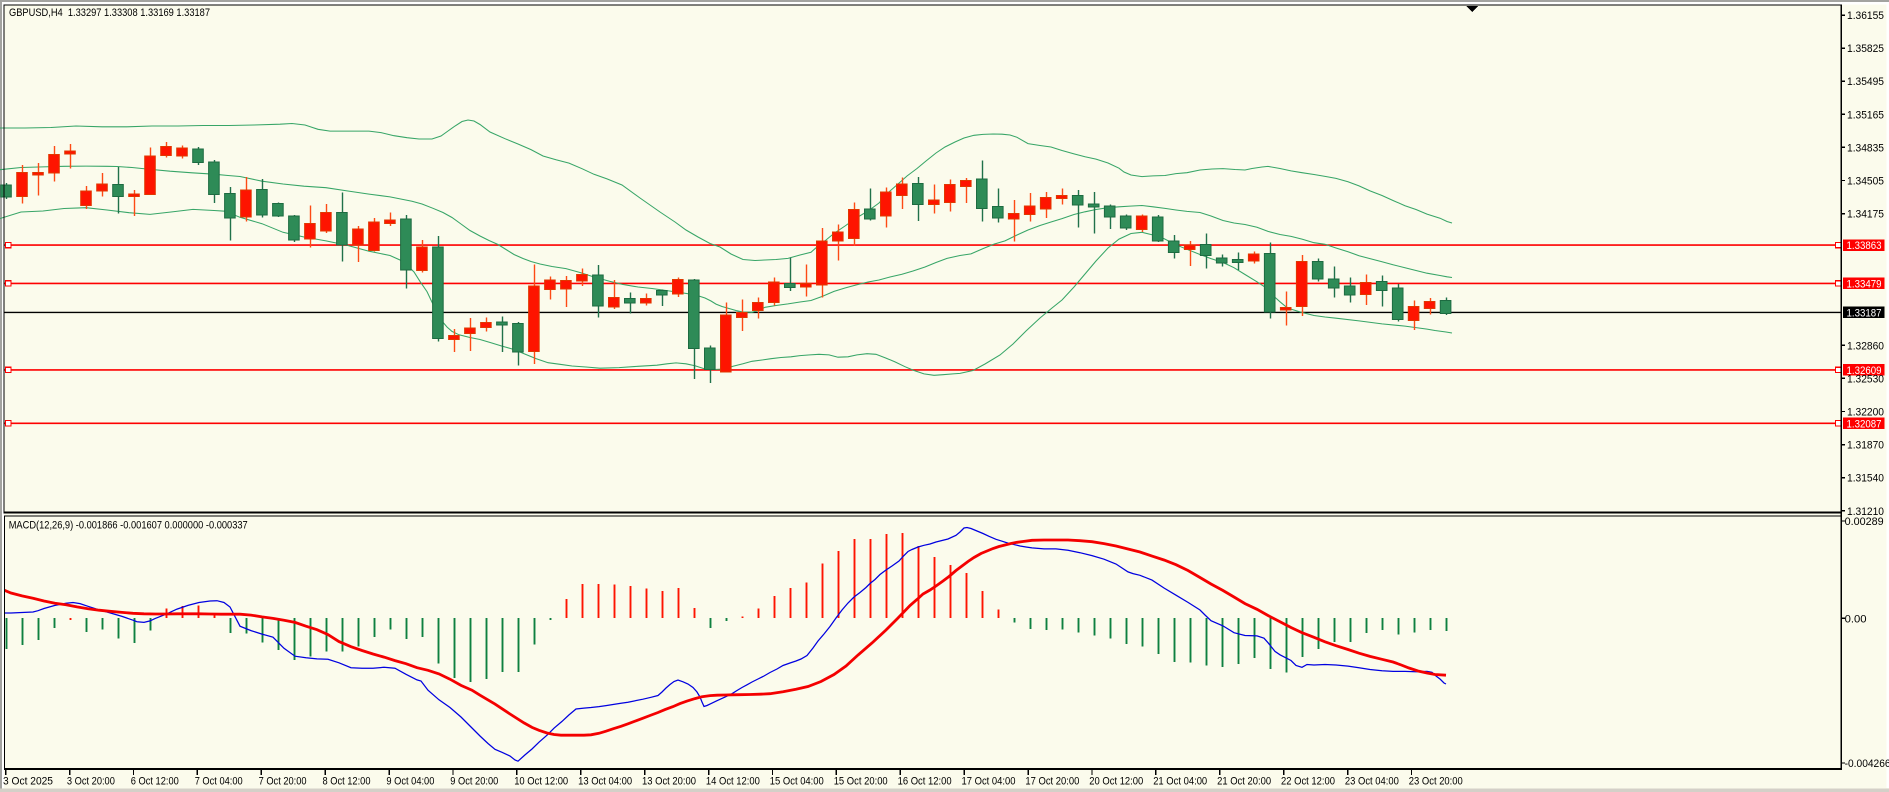  I want to click on svg-text: 21 Oct 04:00, so click(1180, 782).